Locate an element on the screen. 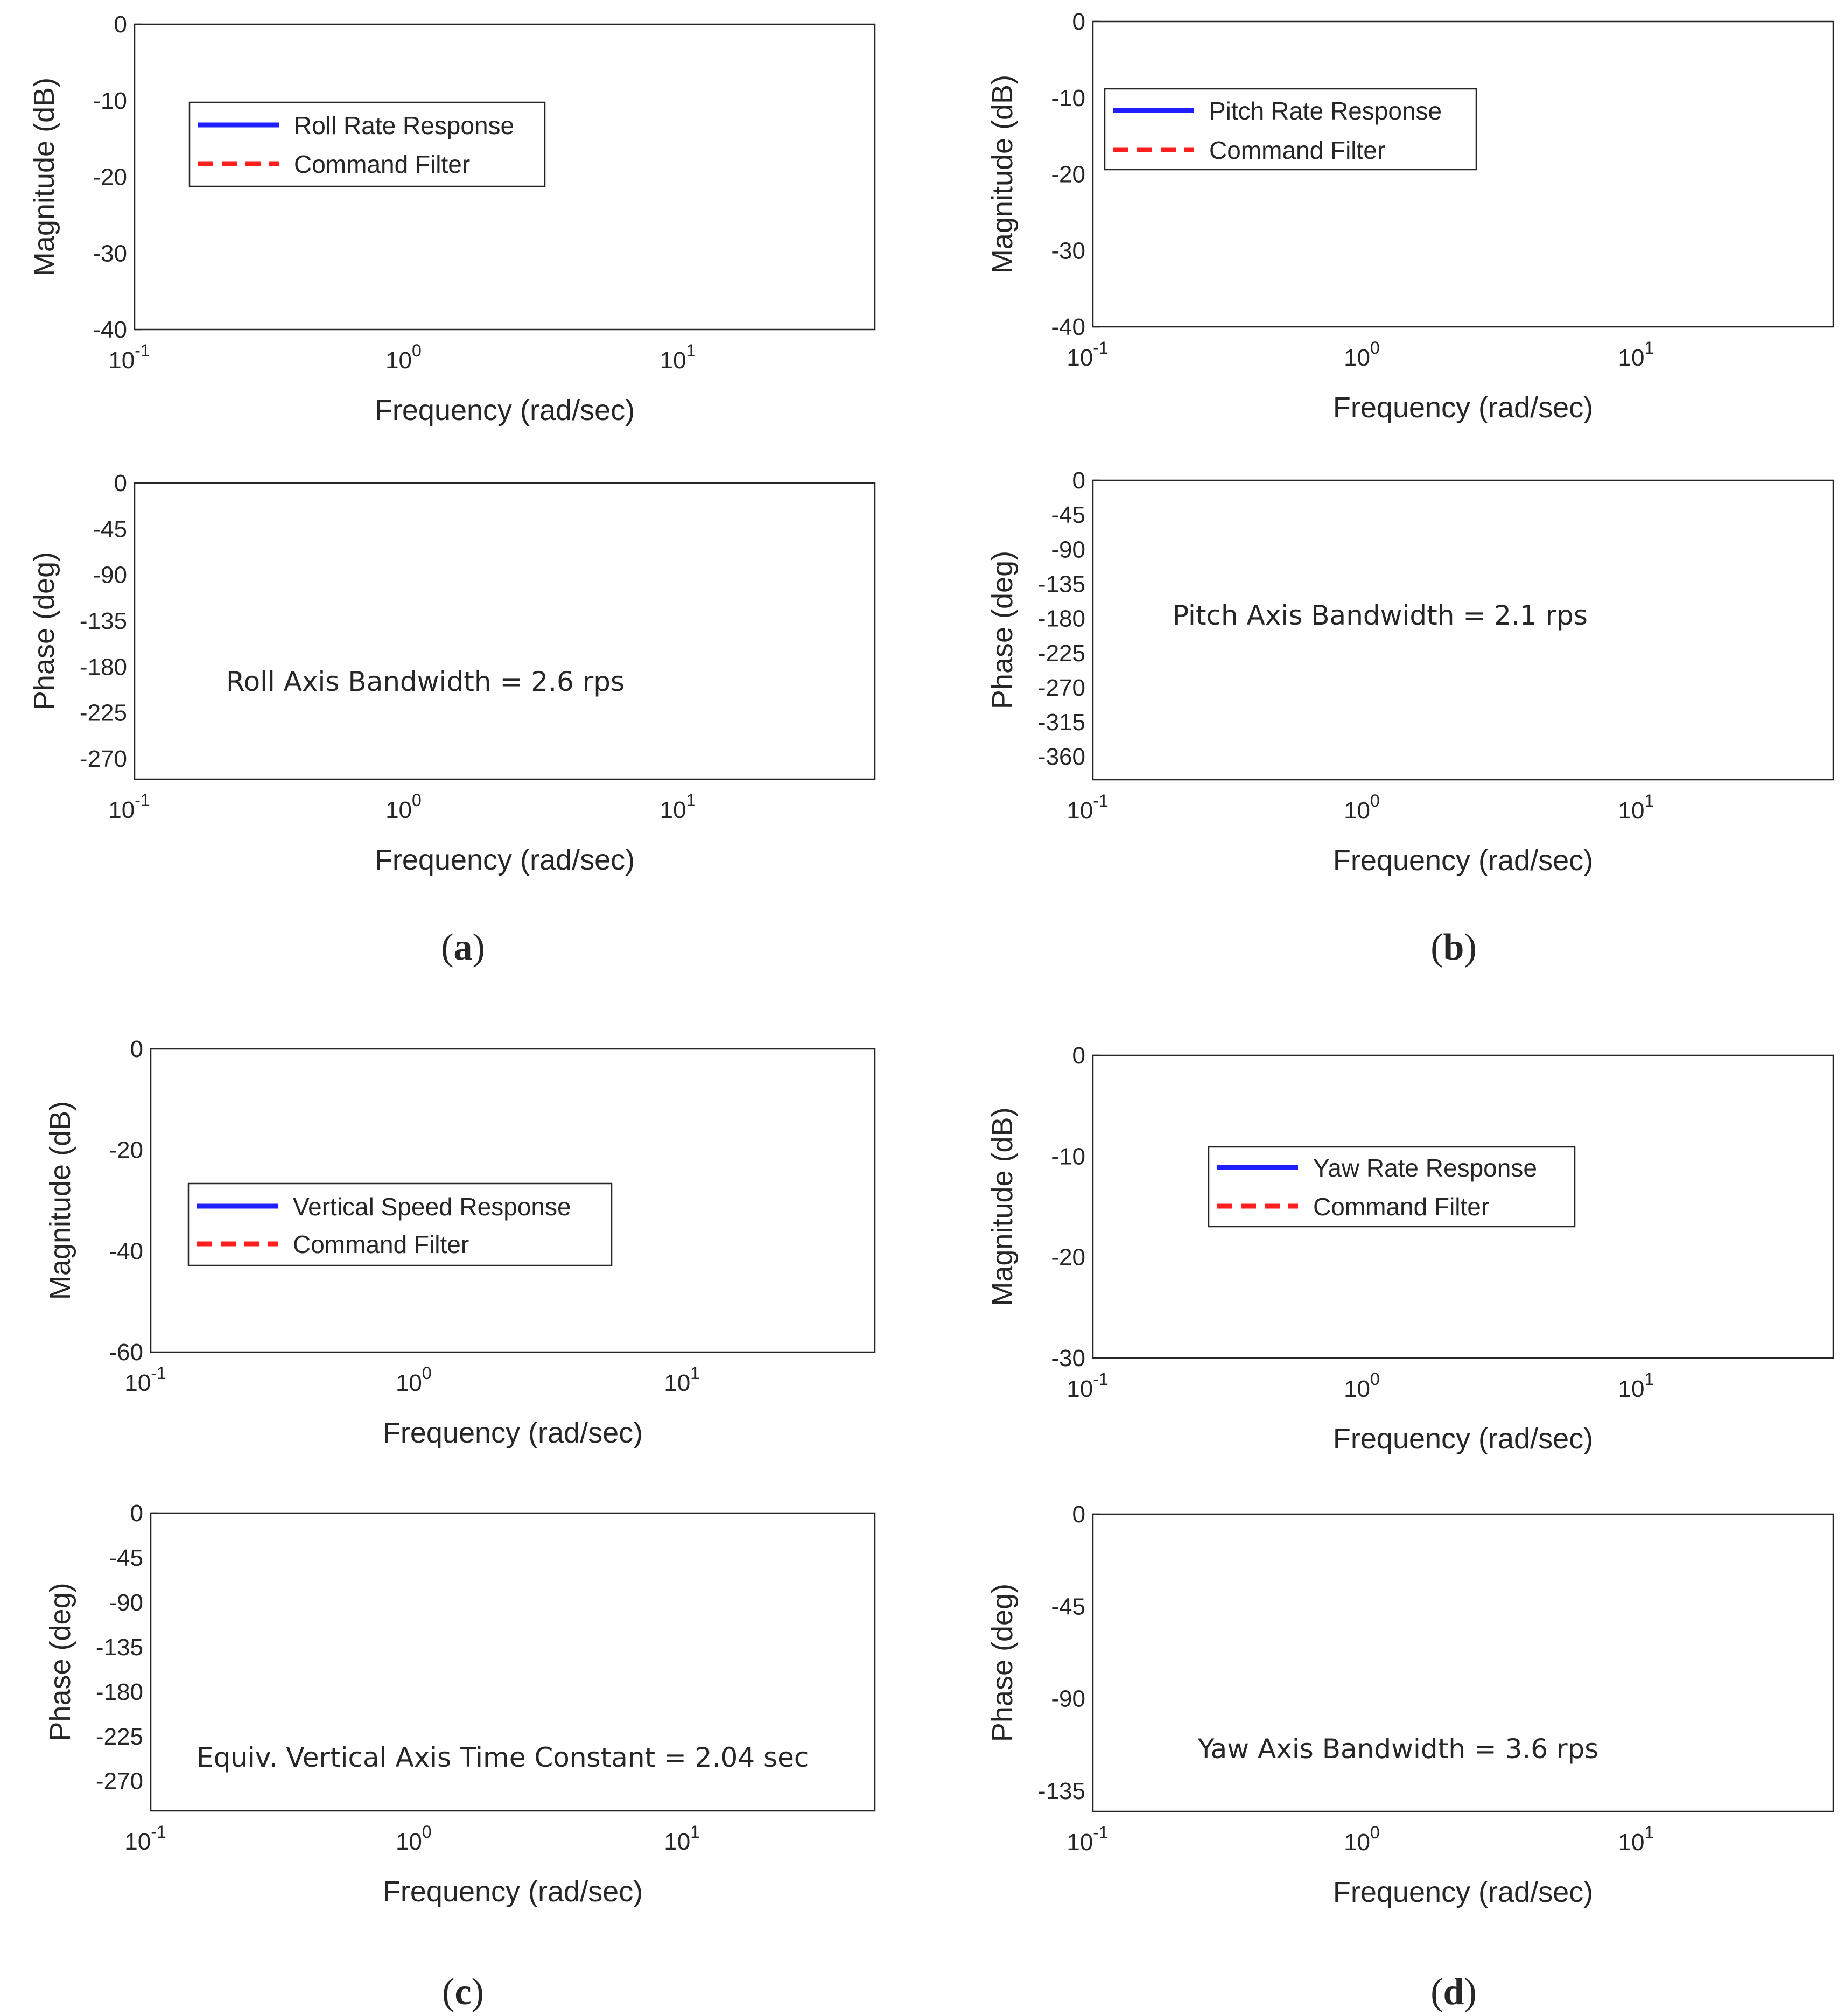 The height and width of the screenshot is (2016, 1845). annotation-yaw-bandwidth: Yaw Axis Bandwidth = 3.6 rps is located at coordinates (1397, 1749).